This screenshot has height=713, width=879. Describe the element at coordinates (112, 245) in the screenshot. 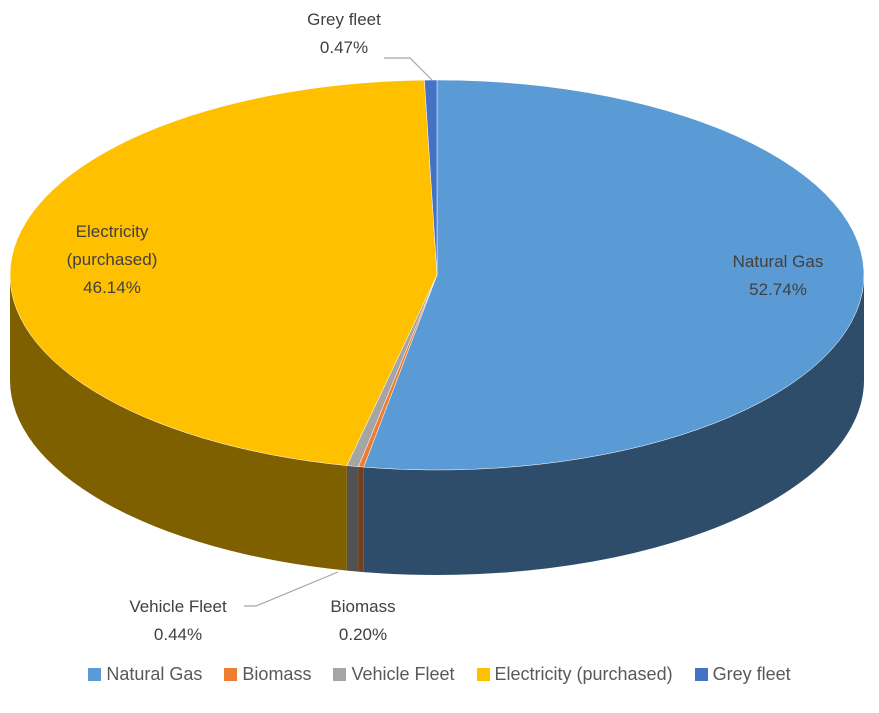

I see `data-label-name: Electricity (purchased)` at that location.